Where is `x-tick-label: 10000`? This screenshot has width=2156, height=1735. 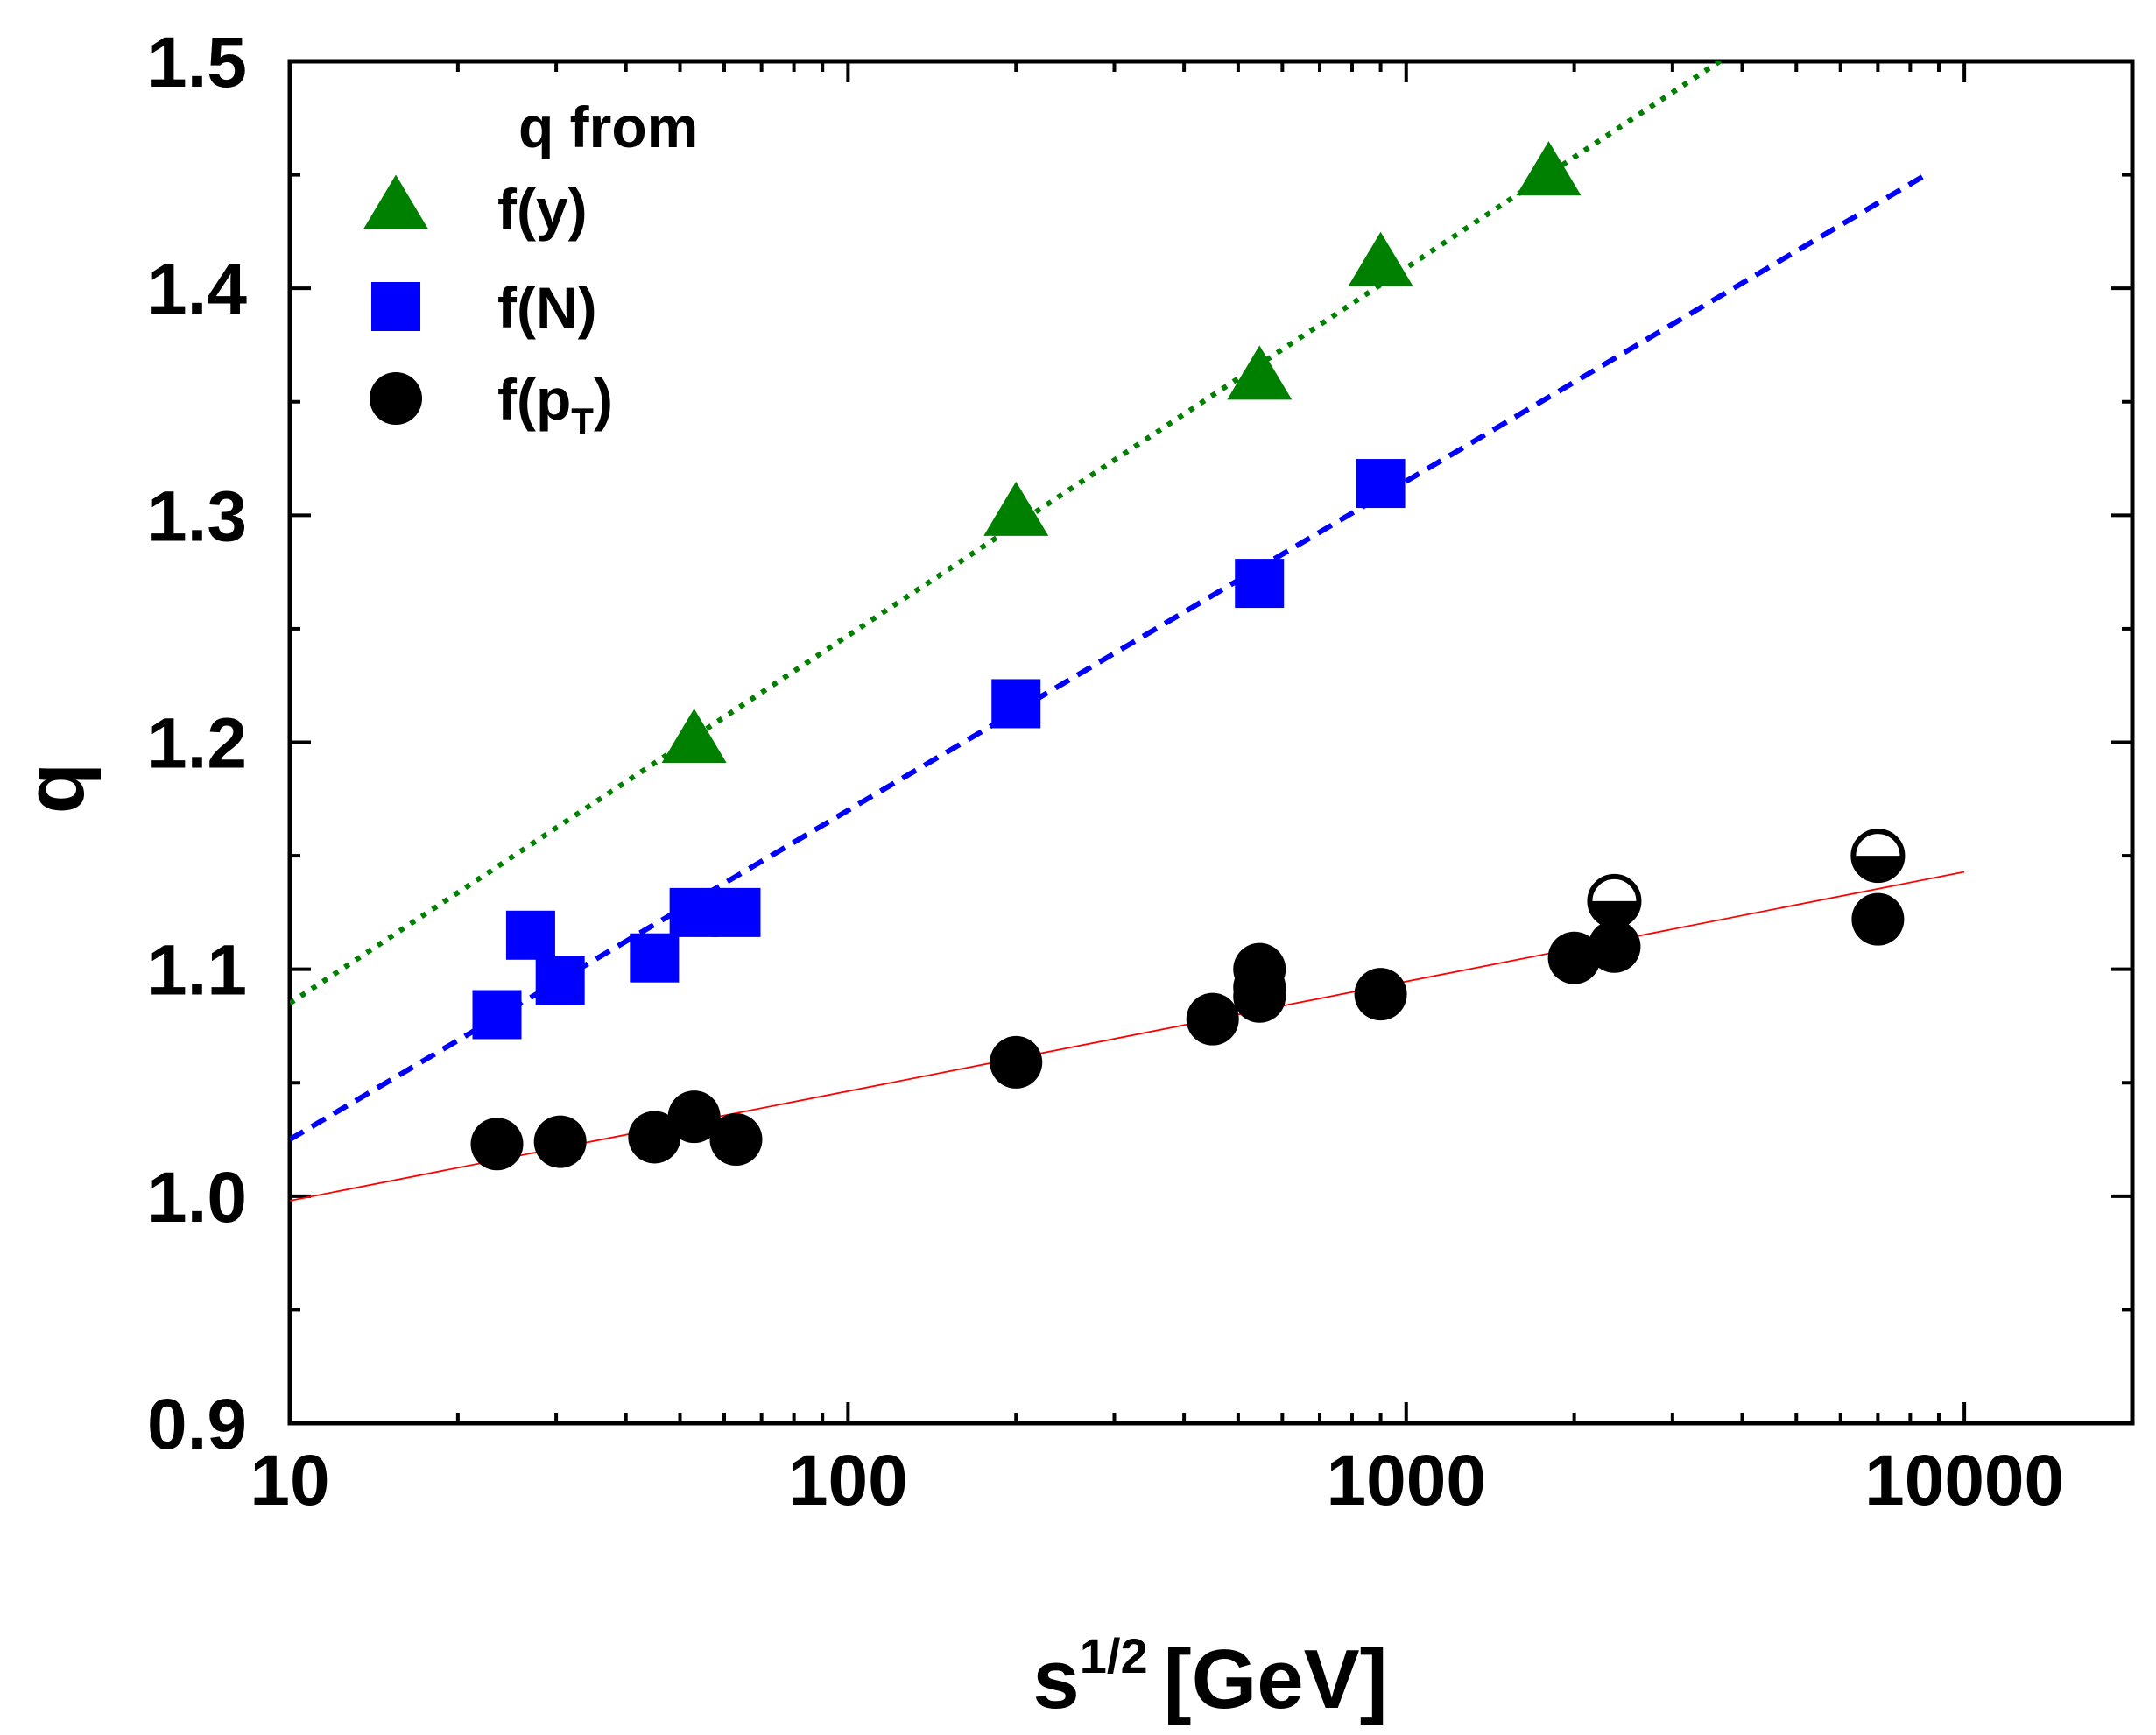 x-tick-label: 10000 is located at coordinates (1964, 1480).